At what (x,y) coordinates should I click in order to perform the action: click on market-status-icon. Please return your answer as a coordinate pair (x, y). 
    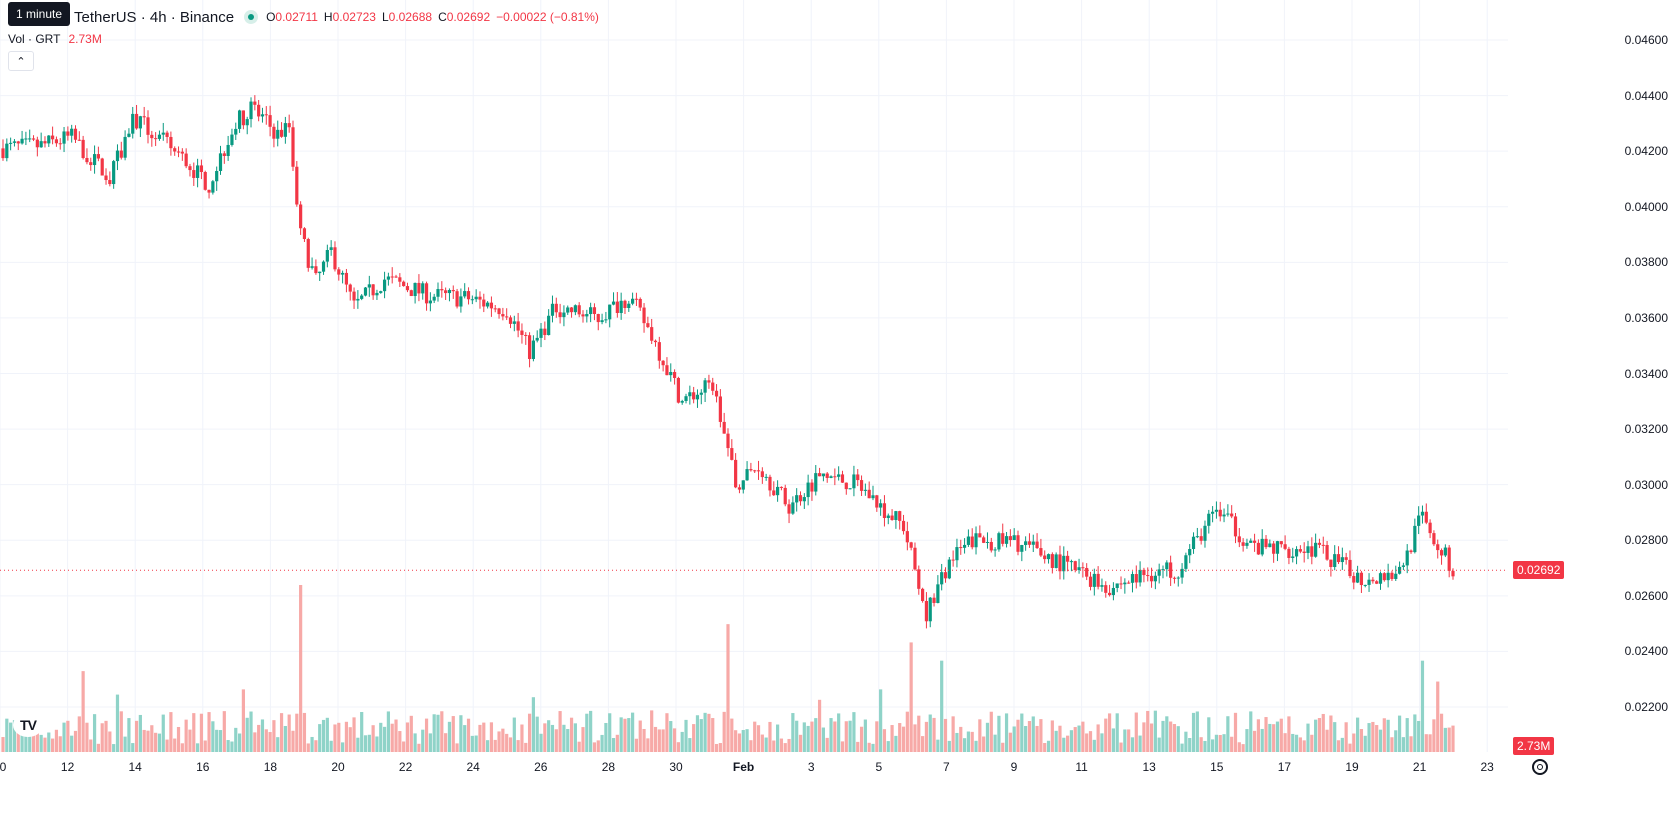
    Looking at the image, I should click on (251, 17).